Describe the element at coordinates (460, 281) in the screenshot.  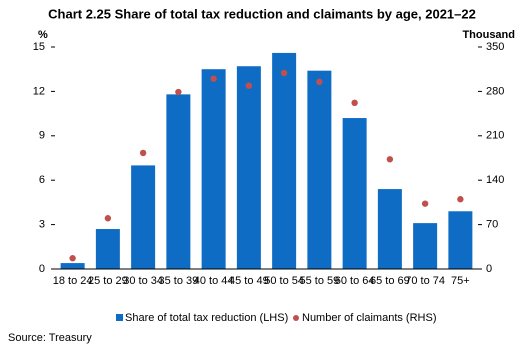
I see `x-tick-label: 75+` at that location.